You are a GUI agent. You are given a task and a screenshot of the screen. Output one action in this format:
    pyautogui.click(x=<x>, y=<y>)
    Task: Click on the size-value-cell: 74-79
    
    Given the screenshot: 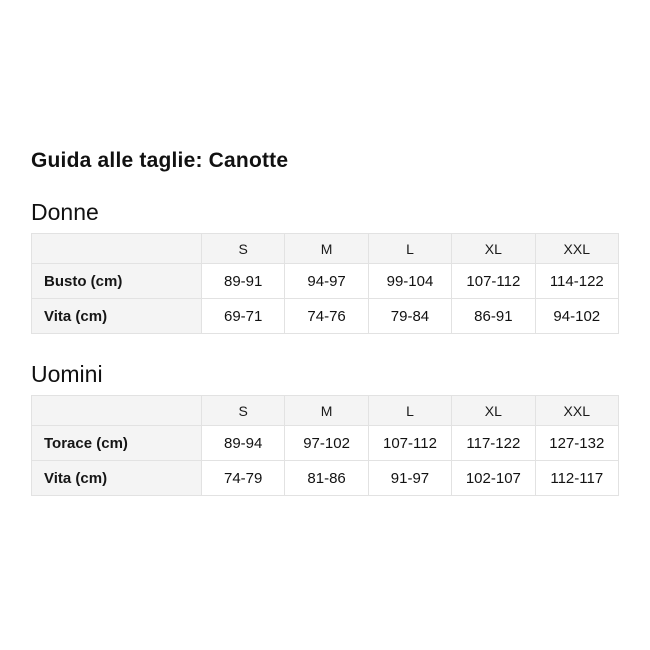 What is the action you would take?
    pyautogui.click(x=243, y=478)
    